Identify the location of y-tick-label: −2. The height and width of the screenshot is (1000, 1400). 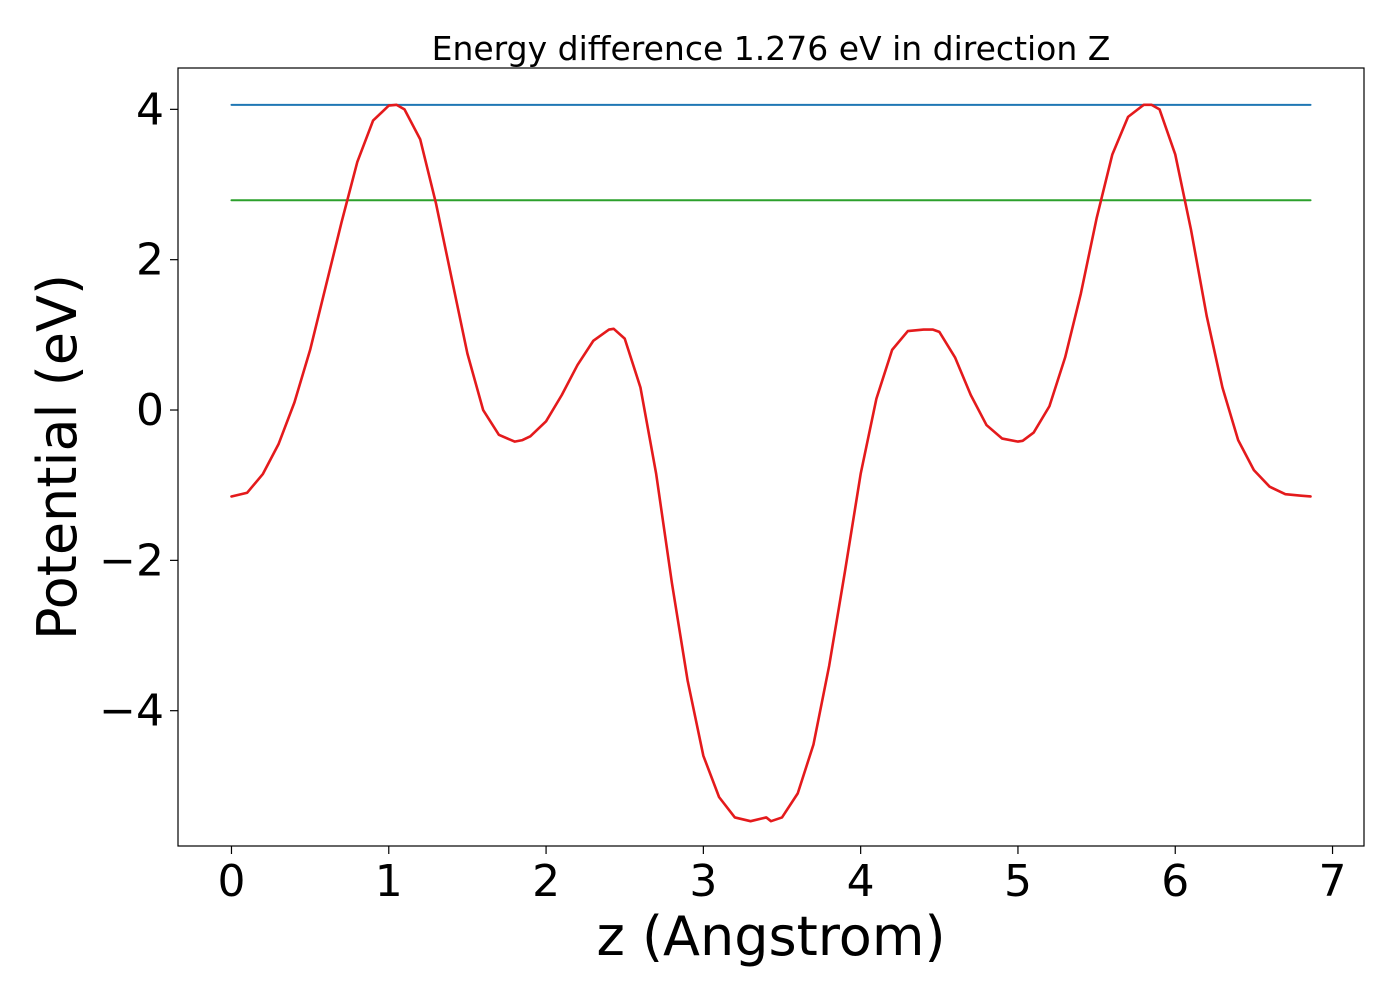
(131, 560).